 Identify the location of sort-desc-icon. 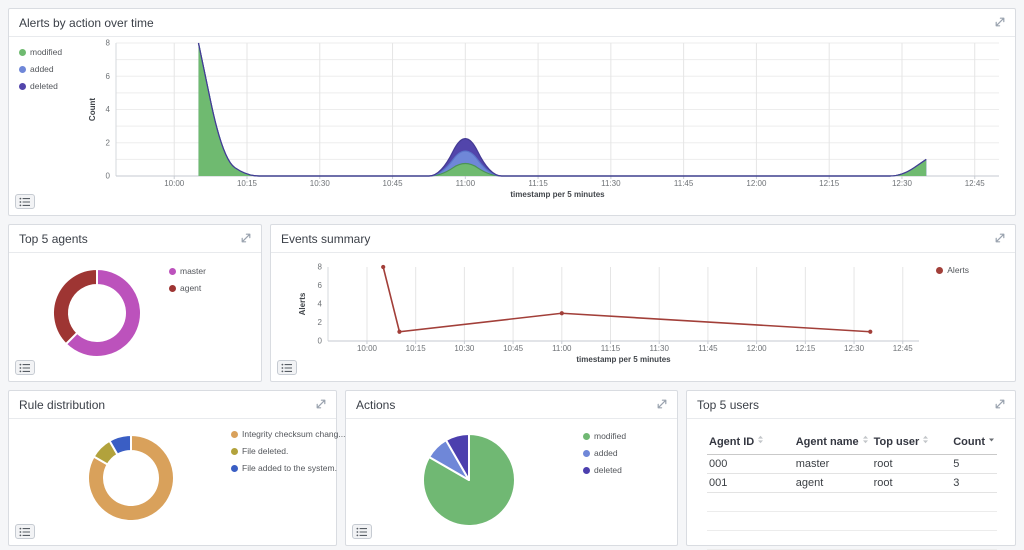
(991, 440).